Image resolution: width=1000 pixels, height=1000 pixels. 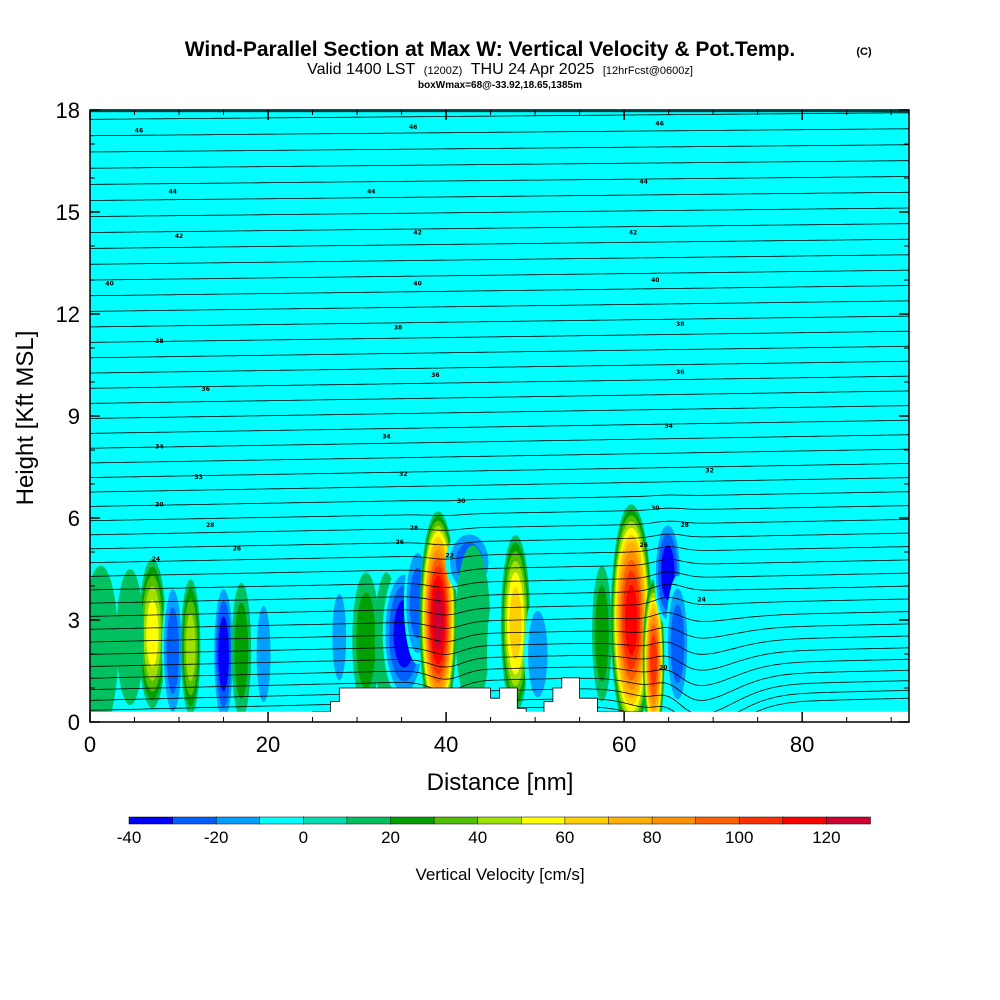 I want to click on y-tick-label: 3, so click(x=74, y=620).